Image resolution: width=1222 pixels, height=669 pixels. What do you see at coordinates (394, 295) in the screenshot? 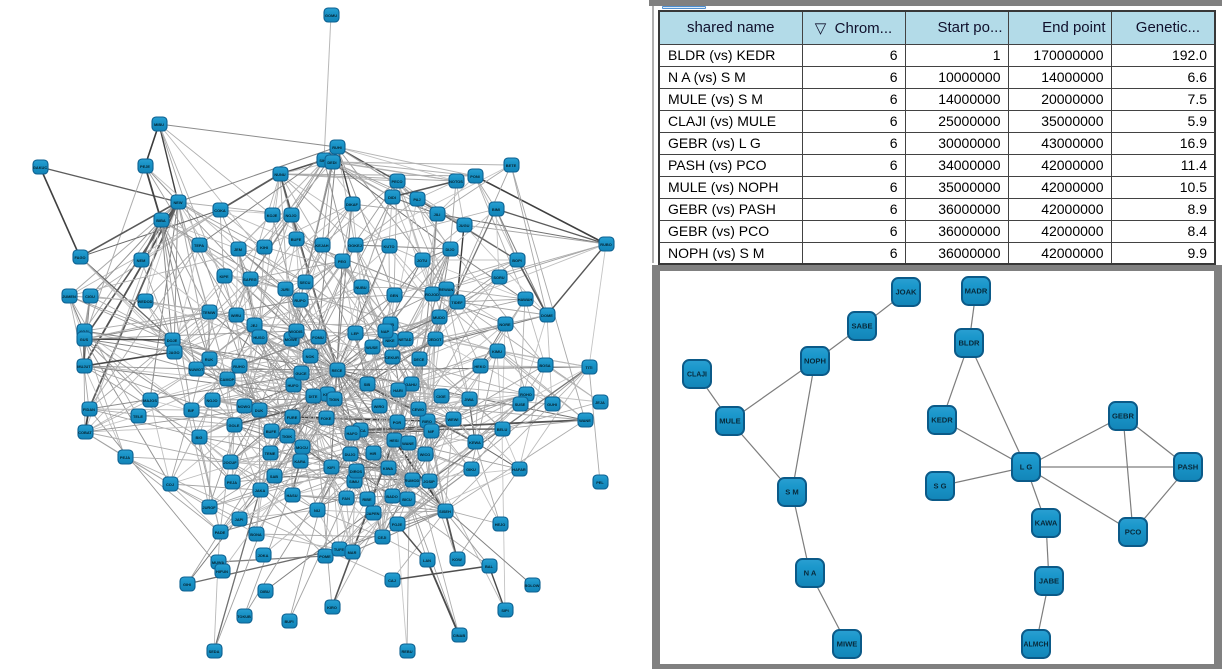
I see `svg-text: GEN` at bounding box center [394, 295].